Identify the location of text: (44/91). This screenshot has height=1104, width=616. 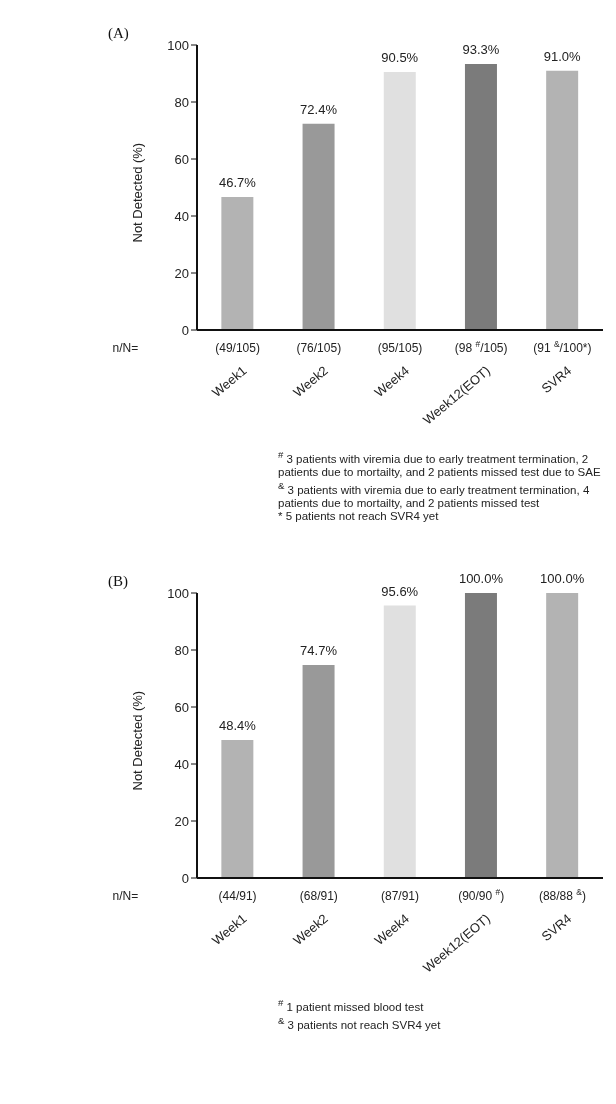
(237, 896).